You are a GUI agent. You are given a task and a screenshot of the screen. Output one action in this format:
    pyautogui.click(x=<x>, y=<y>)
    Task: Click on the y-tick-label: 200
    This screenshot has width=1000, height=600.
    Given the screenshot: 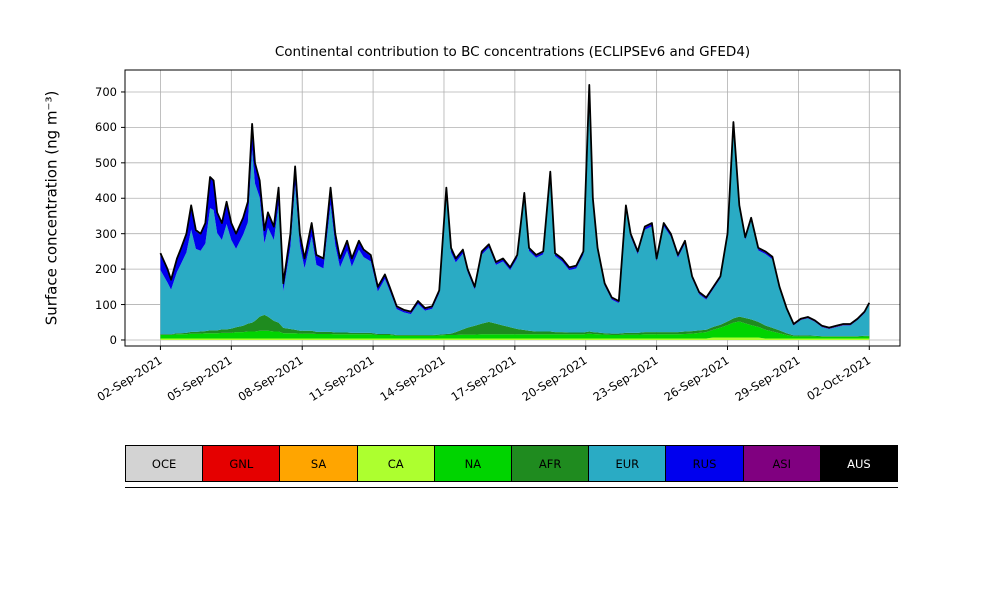 What is the action you would take?
    pyautogui.click(x=106, y=269)
    